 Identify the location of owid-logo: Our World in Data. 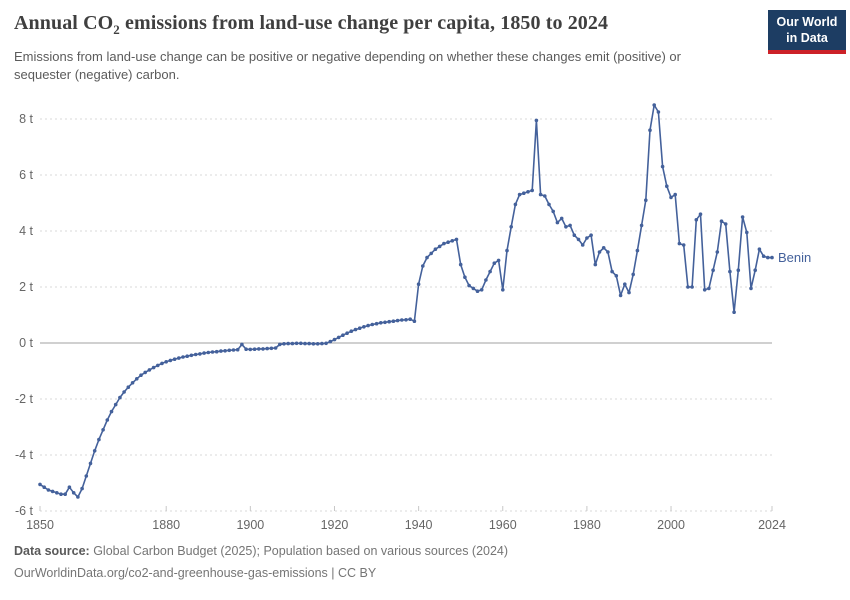
(807, 32).